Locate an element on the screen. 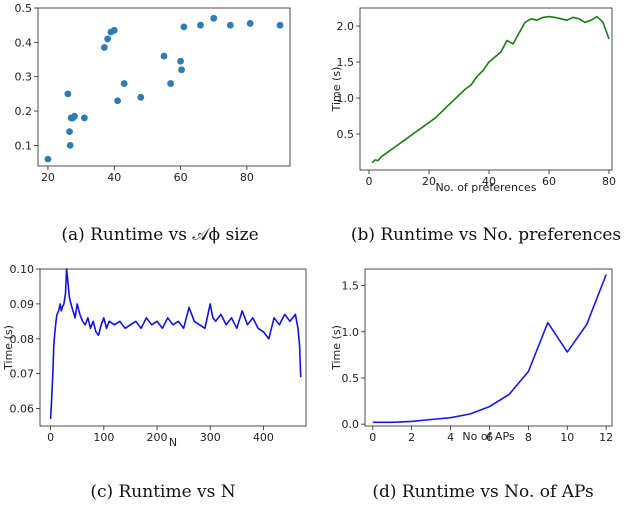  x-tick-label: 10 is located at coordinates (567, 437).